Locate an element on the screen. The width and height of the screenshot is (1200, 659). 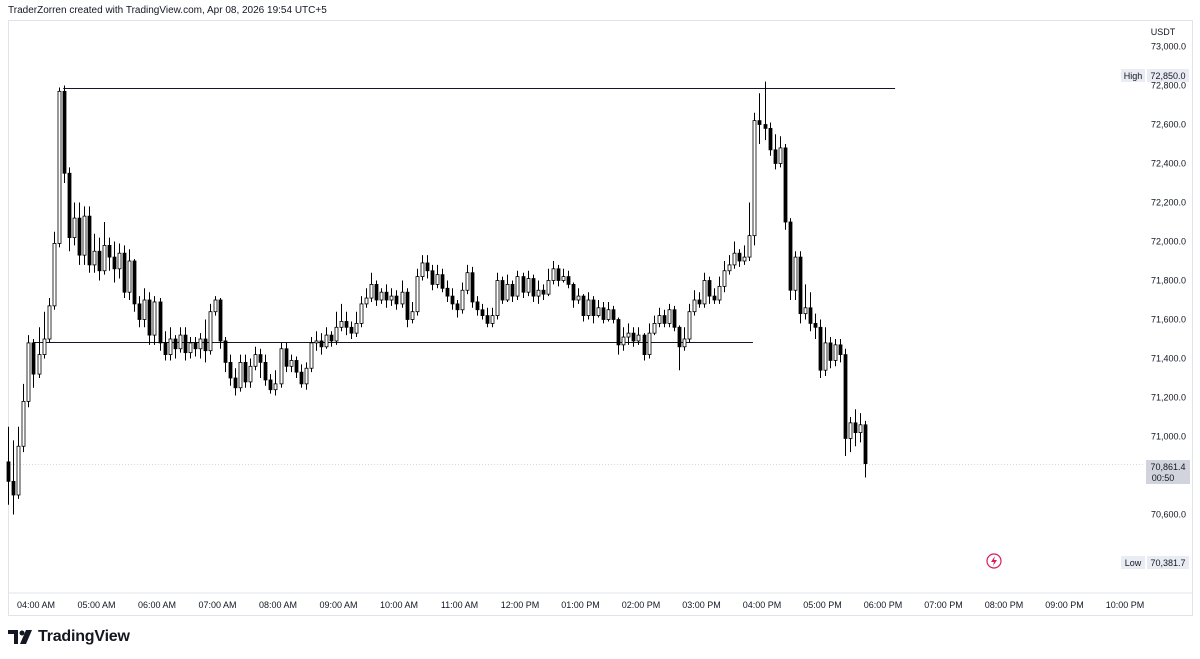
price-tick-label: 72,600.0 is located at coordinates (1168, 125).